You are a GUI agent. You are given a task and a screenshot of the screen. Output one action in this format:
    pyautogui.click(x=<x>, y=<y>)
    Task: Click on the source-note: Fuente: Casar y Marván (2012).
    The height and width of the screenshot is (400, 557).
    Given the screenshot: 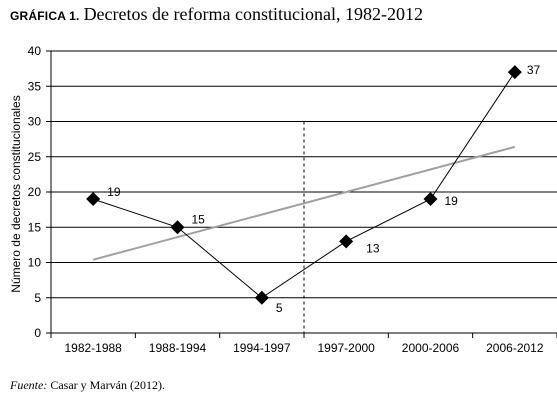 What is the action you would take?
    pyautogui.click(x=87, y=385)
    